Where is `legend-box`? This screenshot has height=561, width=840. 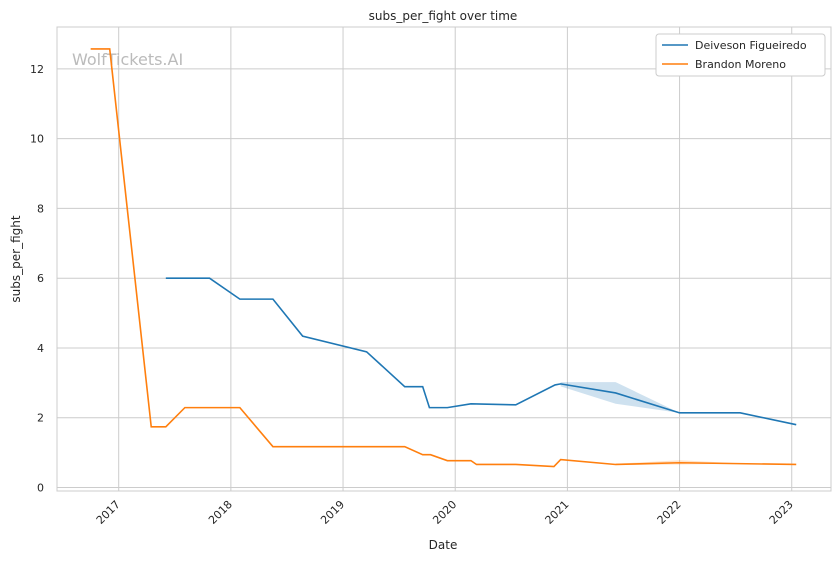 legend-box is located at coordinates (740, 55).